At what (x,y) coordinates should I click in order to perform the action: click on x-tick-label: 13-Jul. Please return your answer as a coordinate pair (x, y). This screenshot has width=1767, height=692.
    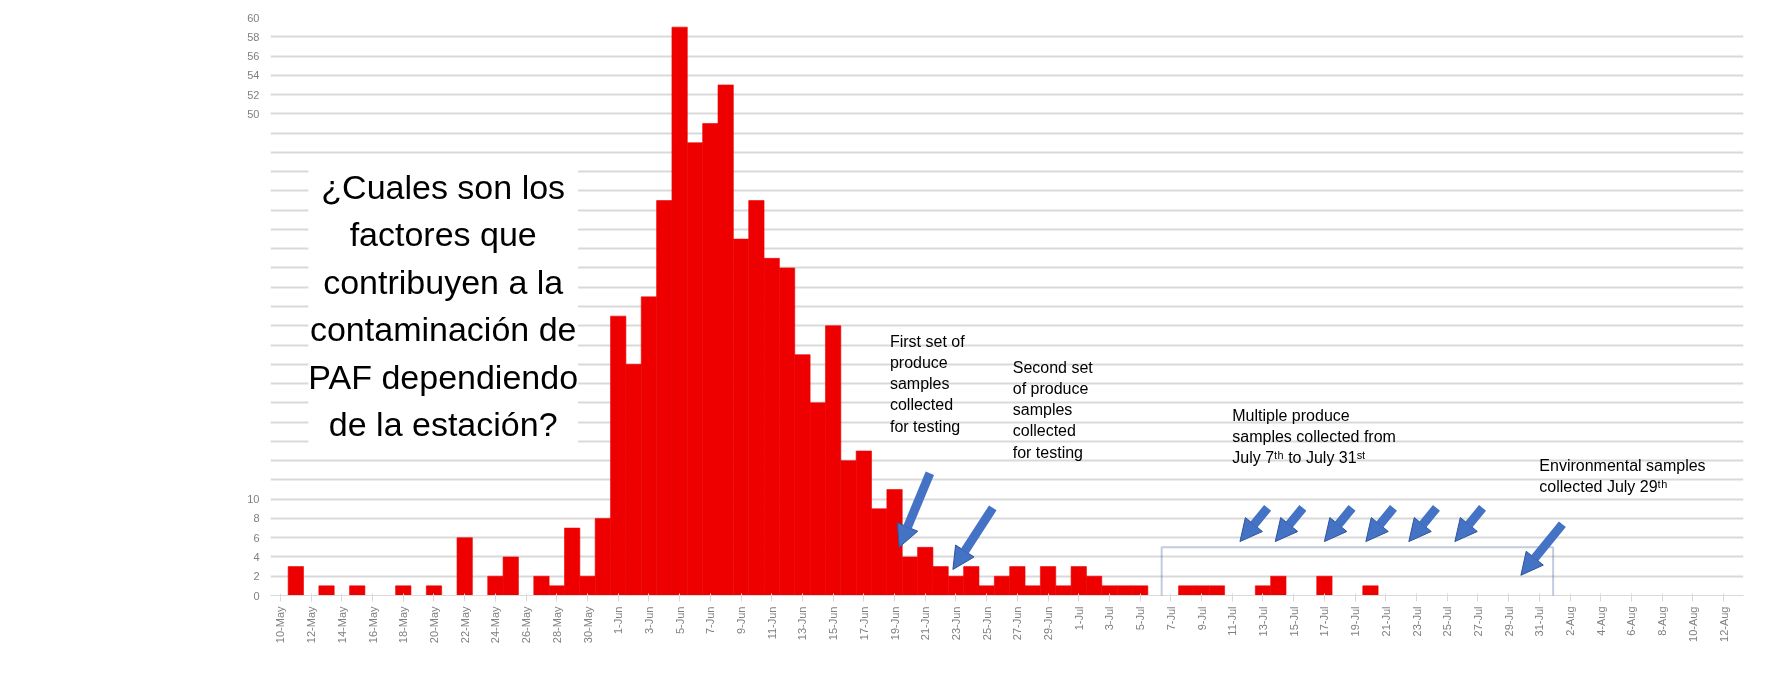
    Looking at the image, I should click on (1262, 621).